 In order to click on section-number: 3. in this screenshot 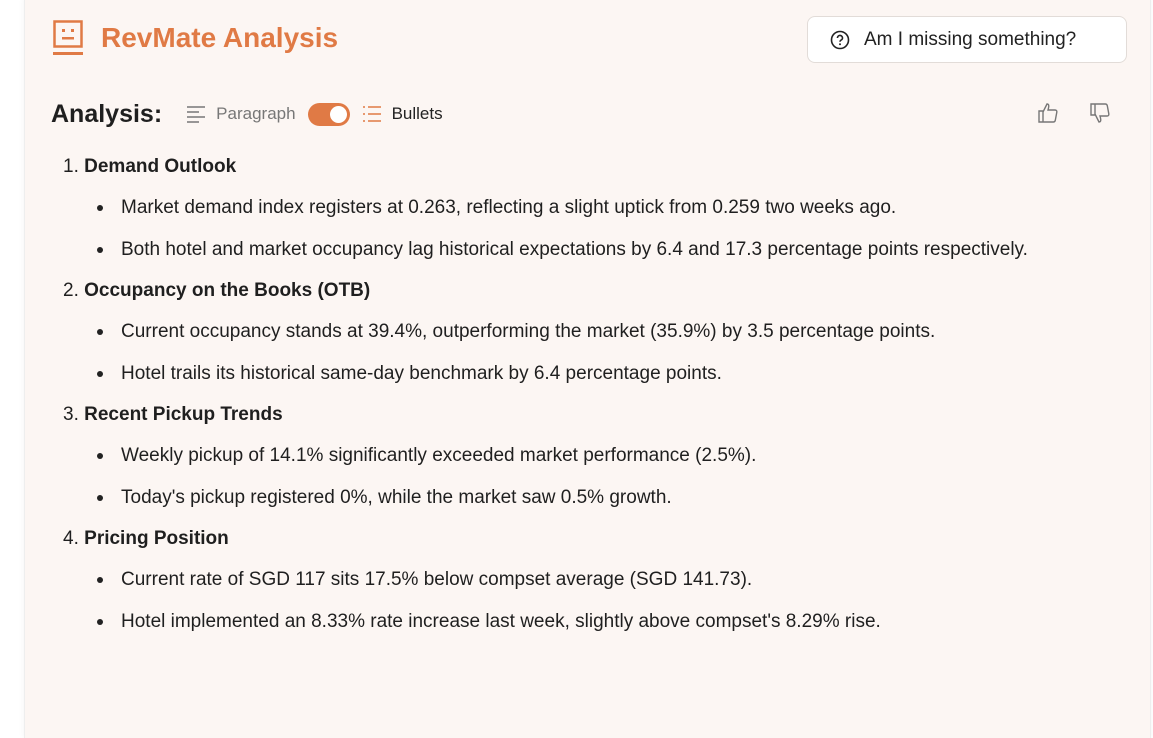, I will do `click(71, 414)`.